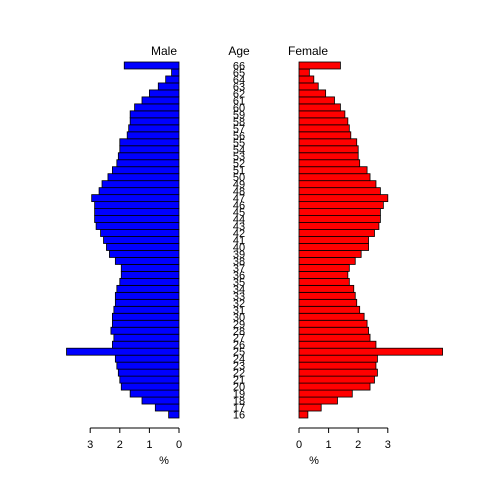 The width and height of the screenshot is (480, 480). What do you see at coordinates (239, 318) in the screenshot?
I see `age-label-30: 30` at bounding box center [239, 318].